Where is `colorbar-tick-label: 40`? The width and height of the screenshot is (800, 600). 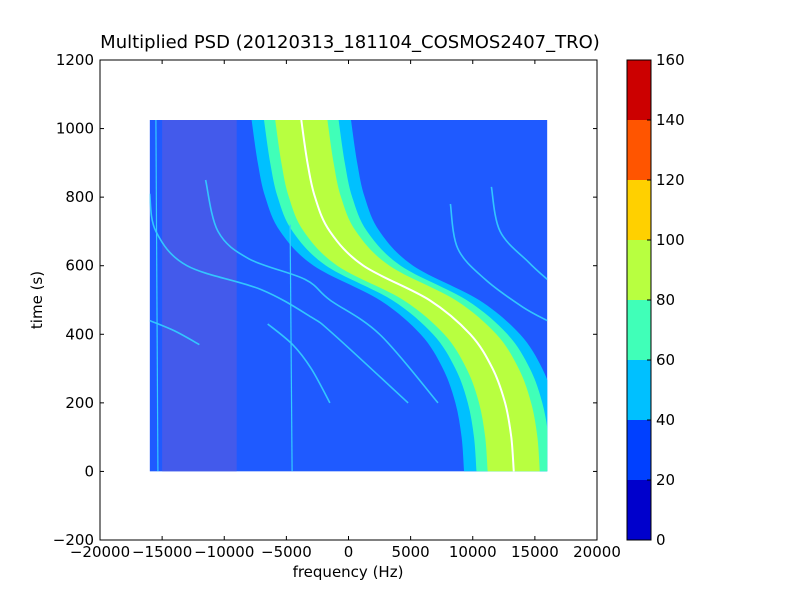
colorbar-tick-label: 40 is located at coordinates (665, 420).